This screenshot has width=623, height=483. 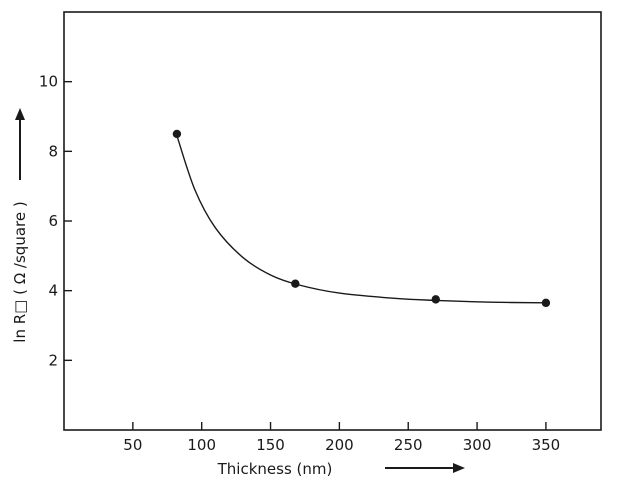 What do you see at coordinates (20, 144) in the screenshot?
I see `y-axis-arrow` at bounding box center [20, 144].